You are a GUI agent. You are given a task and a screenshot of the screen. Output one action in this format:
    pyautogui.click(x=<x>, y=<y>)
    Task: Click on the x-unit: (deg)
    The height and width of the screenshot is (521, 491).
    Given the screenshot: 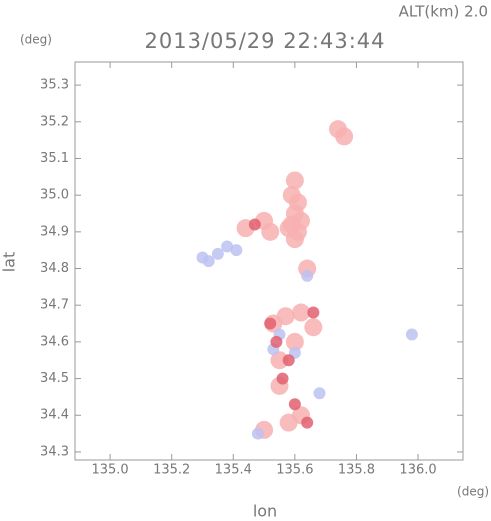 What is the action you would take?
    pyautogui.click(x=473, y=492)
    